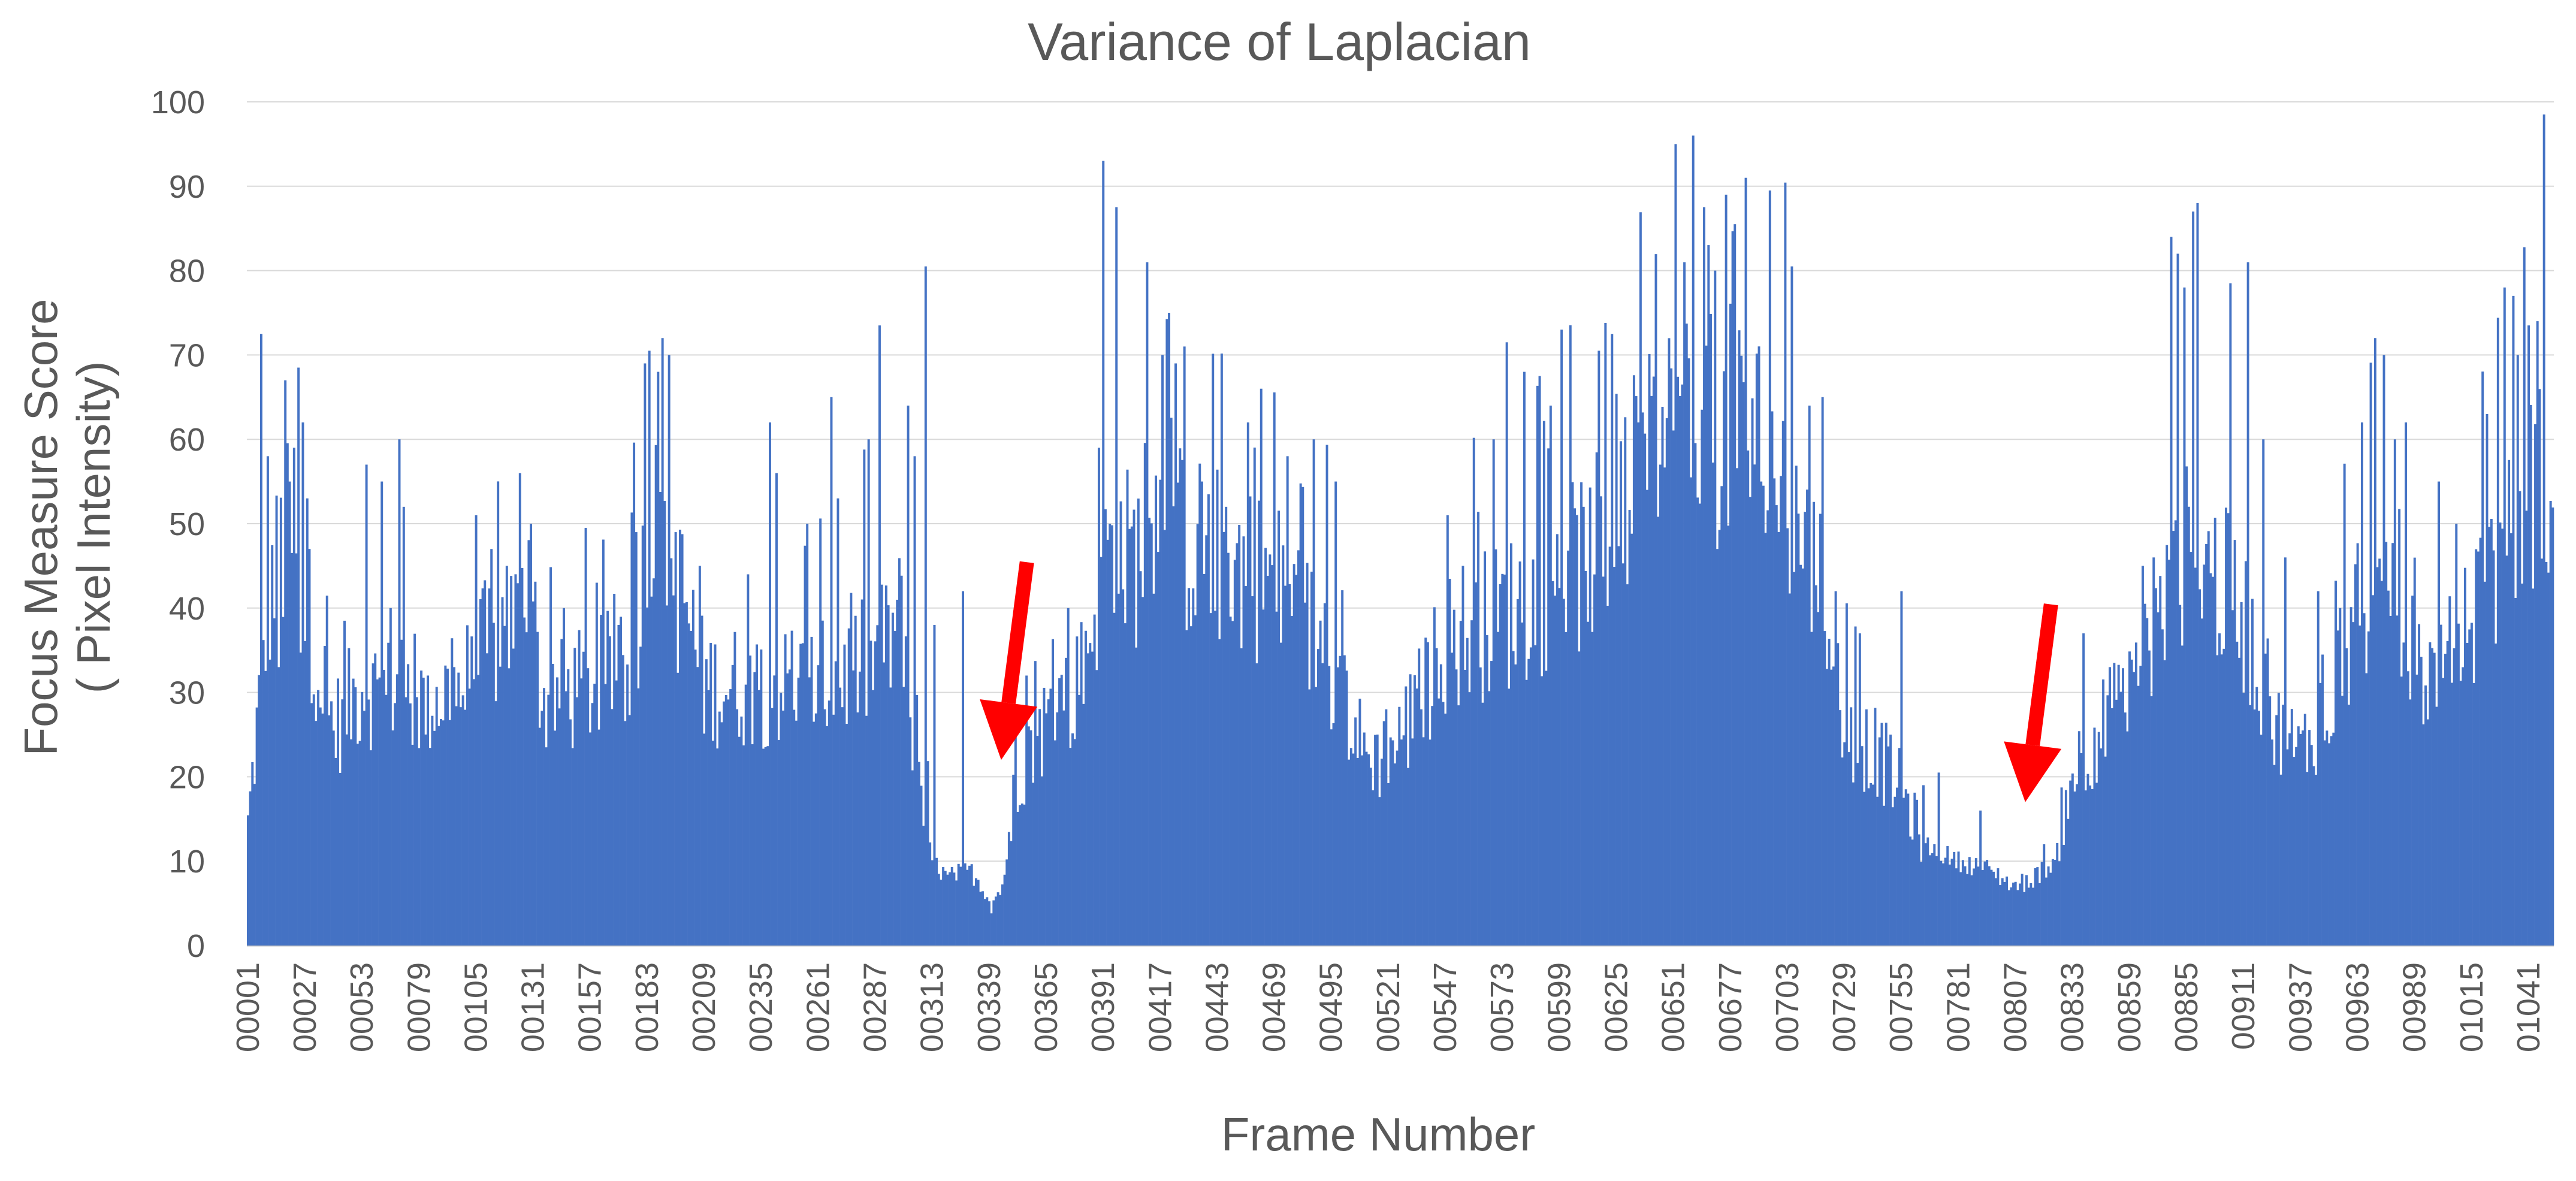  What do you see at coordinates (1445, 1007) in the screenshot?
I see `x-tick-label: 00547` at bounding box center [1445, 1007].